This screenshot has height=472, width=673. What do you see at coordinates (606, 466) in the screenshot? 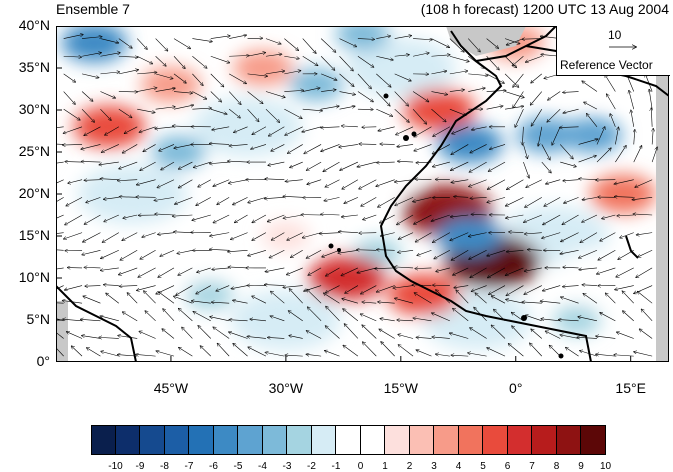
I see `colorbar-label: 10` at bounding box center [606, 466].